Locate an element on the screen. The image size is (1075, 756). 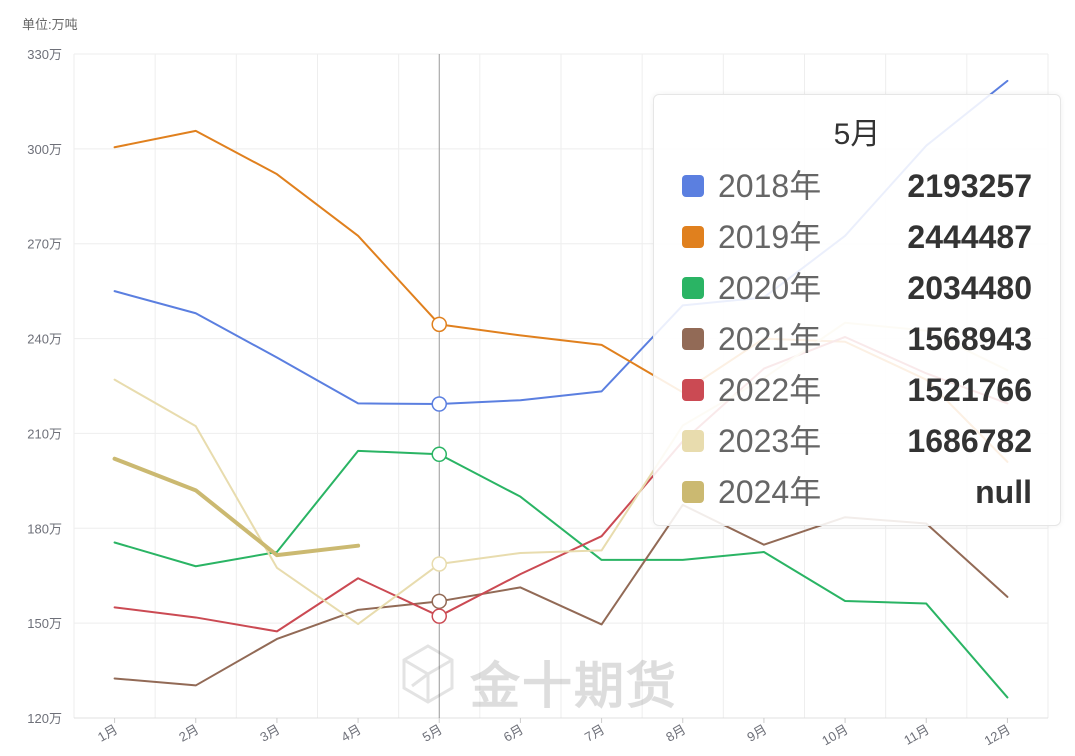
tooltip-row: 2020年 2034480 is located at coordinates (857, 290).